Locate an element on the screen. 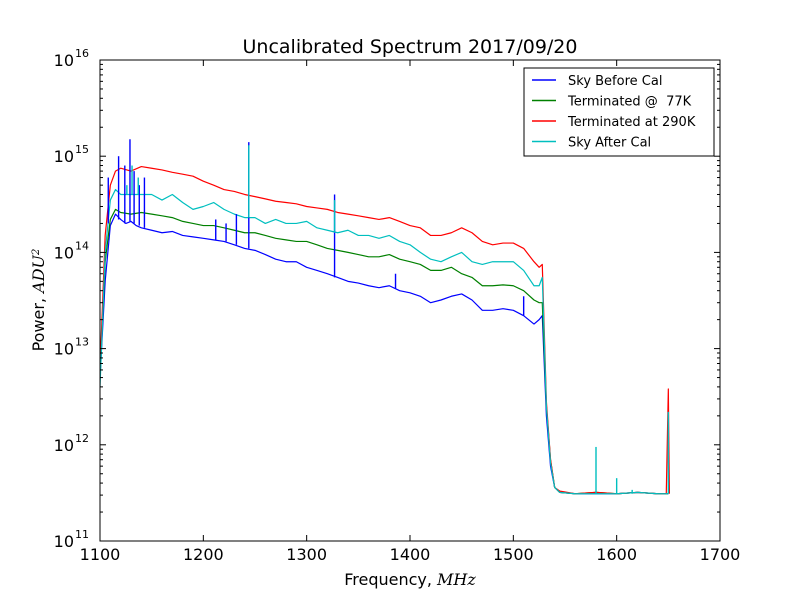 This screenshot has height=600, width=800. x-tick-label: 1600 is located at coordinates (616, 554).